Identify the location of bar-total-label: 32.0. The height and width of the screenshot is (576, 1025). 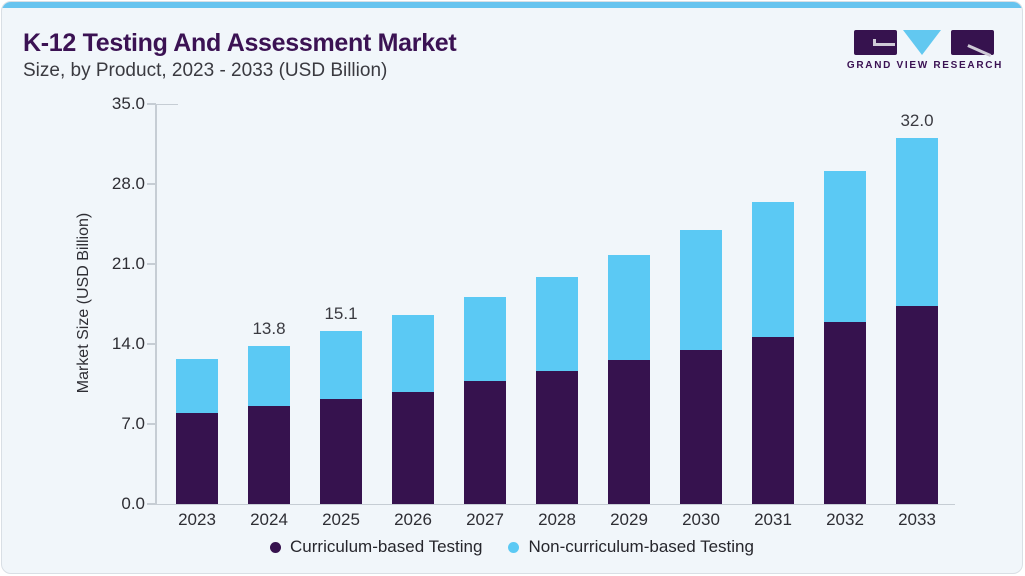
(917, 121).